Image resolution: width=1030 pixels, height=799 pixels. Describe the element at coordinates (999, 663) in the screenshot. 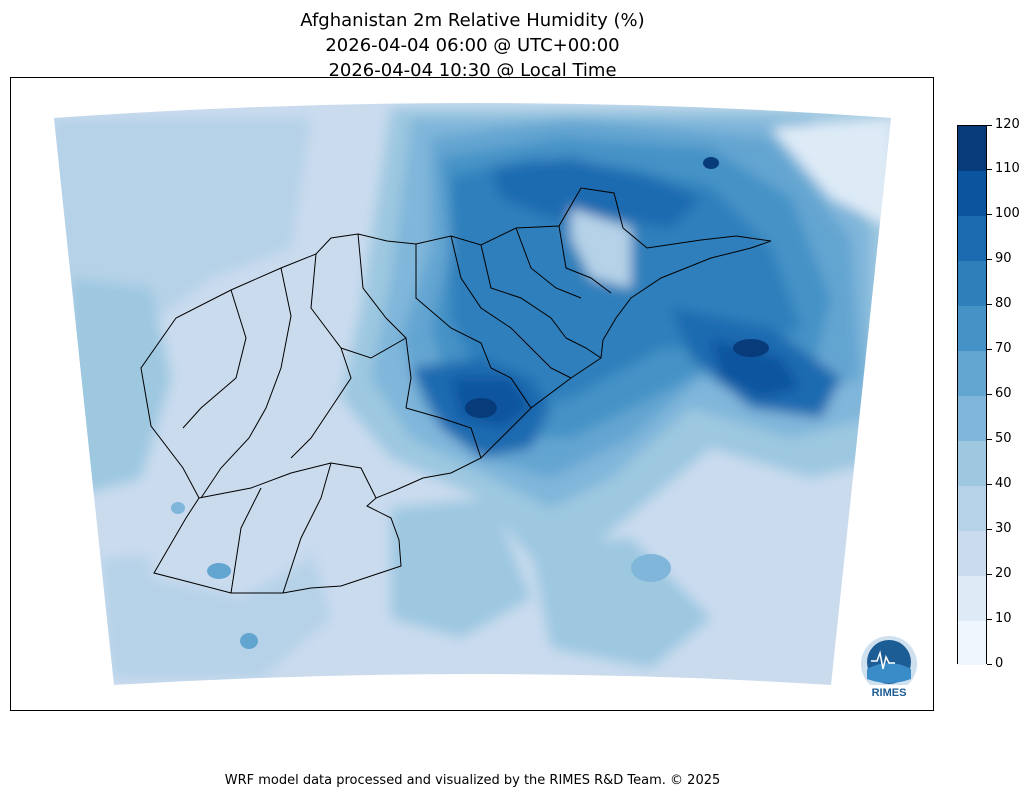

I see `colorbar-label: 0` at that location.